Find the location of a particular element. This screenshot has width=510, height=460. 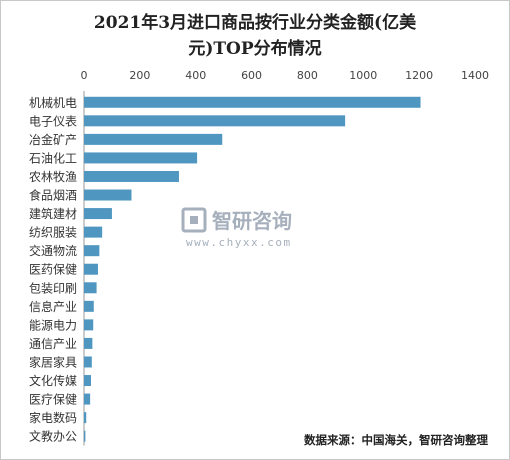

category-label: 文化传媒 is located at coordinates (53, 380).